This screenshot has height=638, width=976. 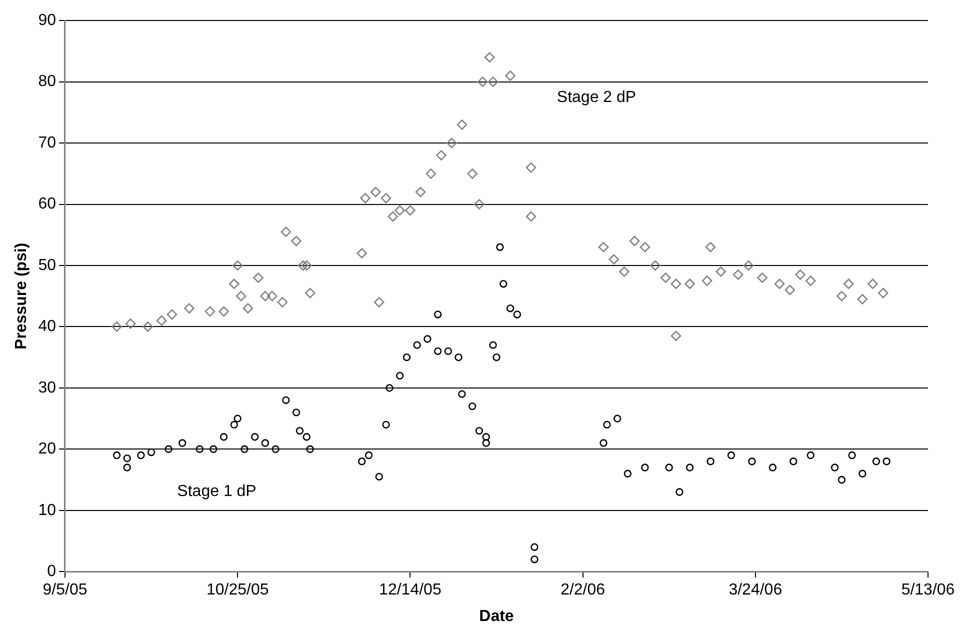 I want to click on x-tick-label: 3/24/06, so click(x=755, y=590).